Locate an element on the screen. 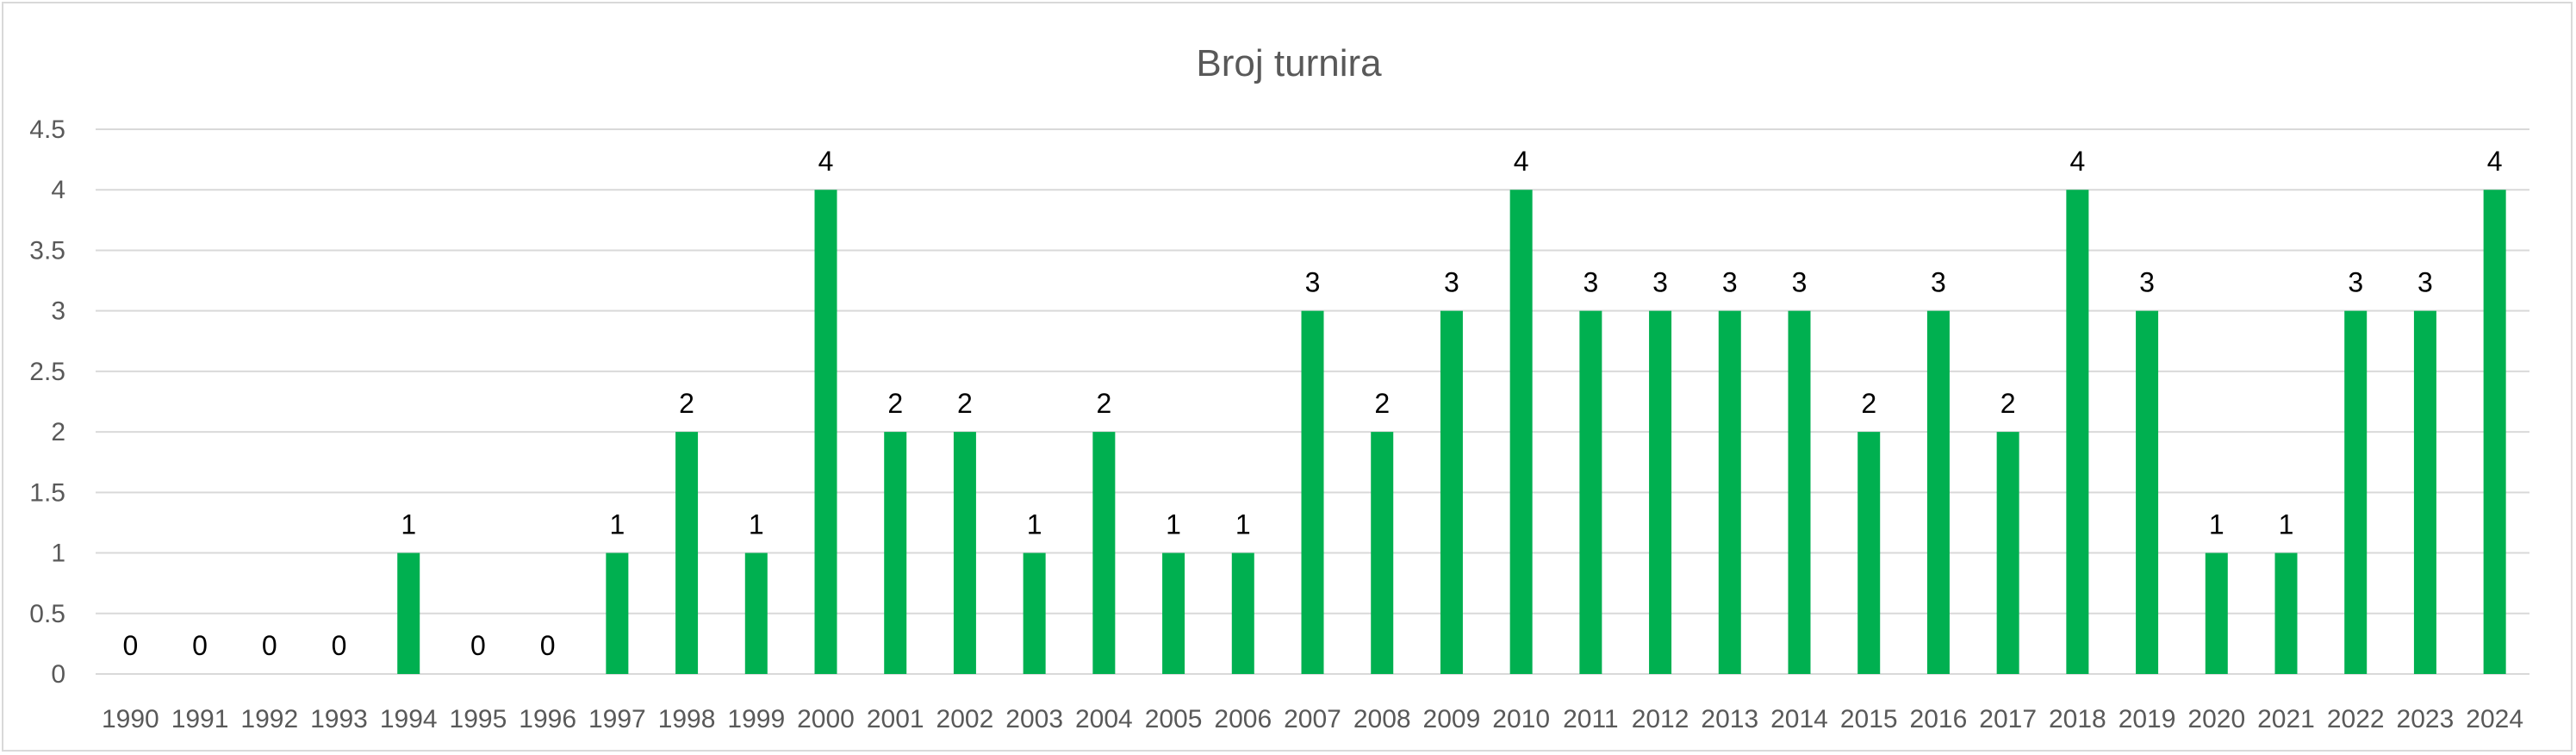  x-tick-label: 2000 is located at coordinates (826, 719).